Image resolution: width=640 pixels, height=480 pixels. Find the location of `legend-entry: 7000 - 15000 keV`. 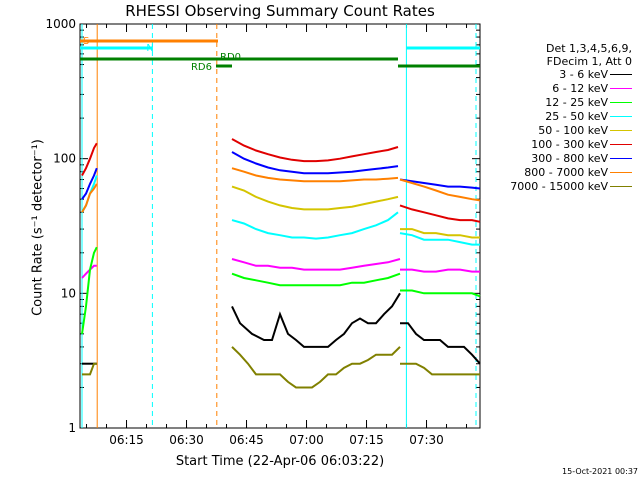

legend-entry: 7000 - 15000 keV is located at coordinates (556, 186).